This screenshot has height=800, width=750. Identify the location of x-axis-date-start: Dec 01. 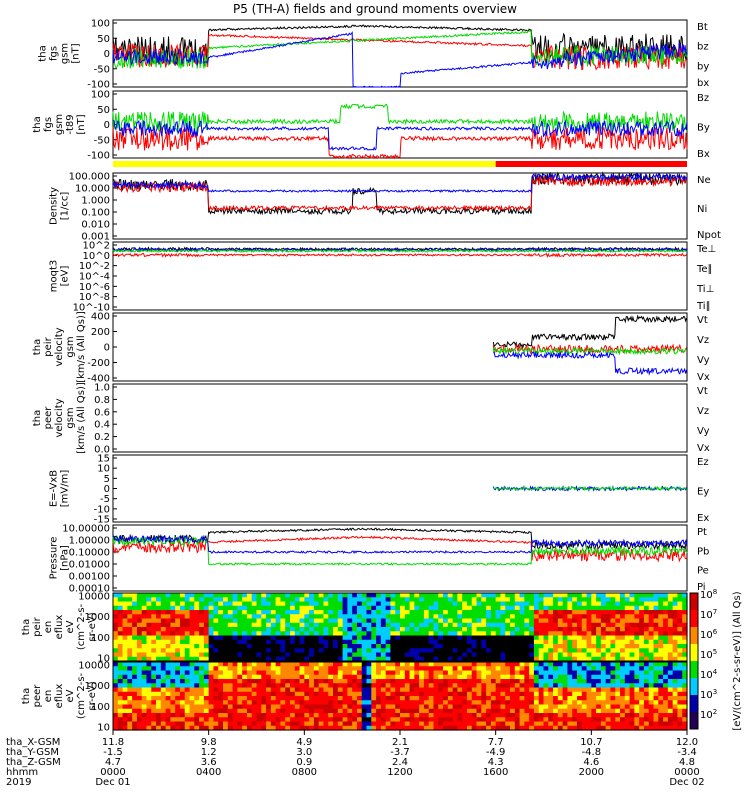
(112, 782).